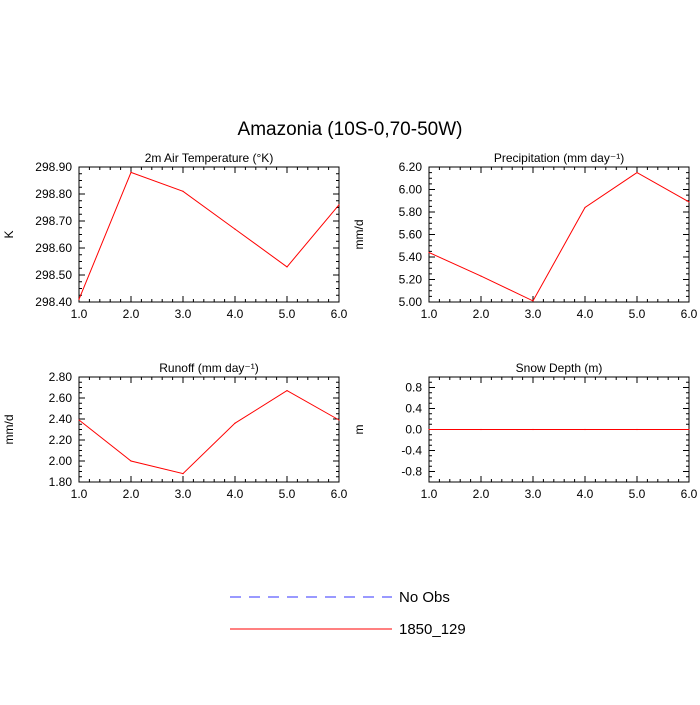  I want to click on y-tick-label: 0.8, so click(413, 388).